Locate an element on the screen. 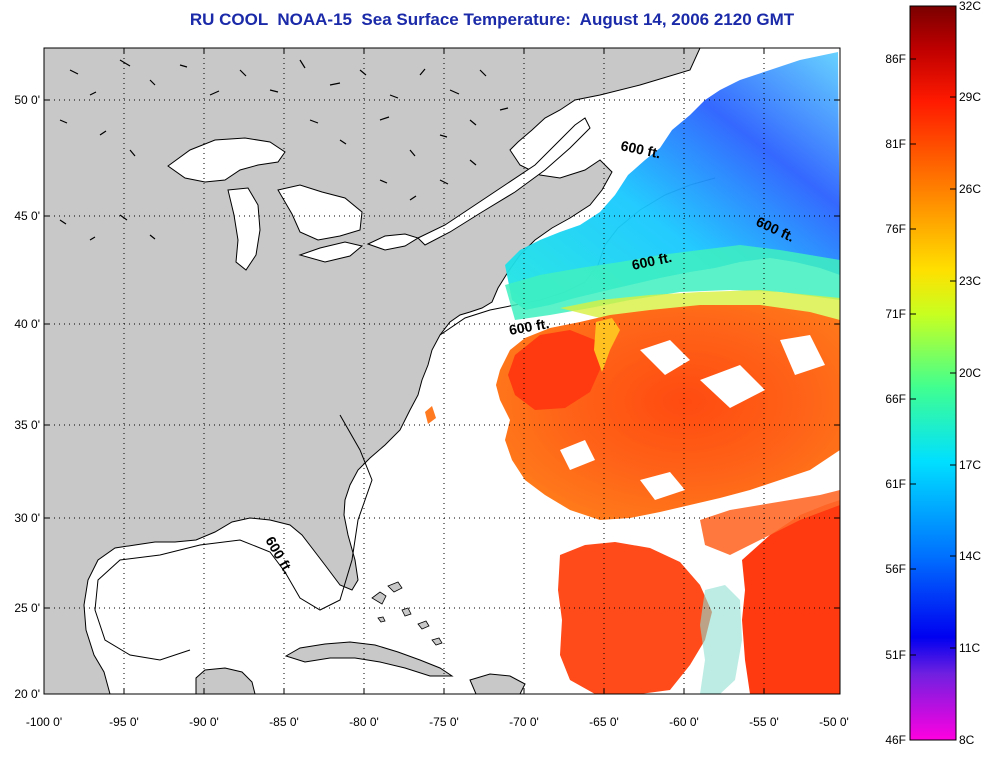 This screenshot has height=759, width=984. lat-label: 40 0' is located at coordinates (27, 324).